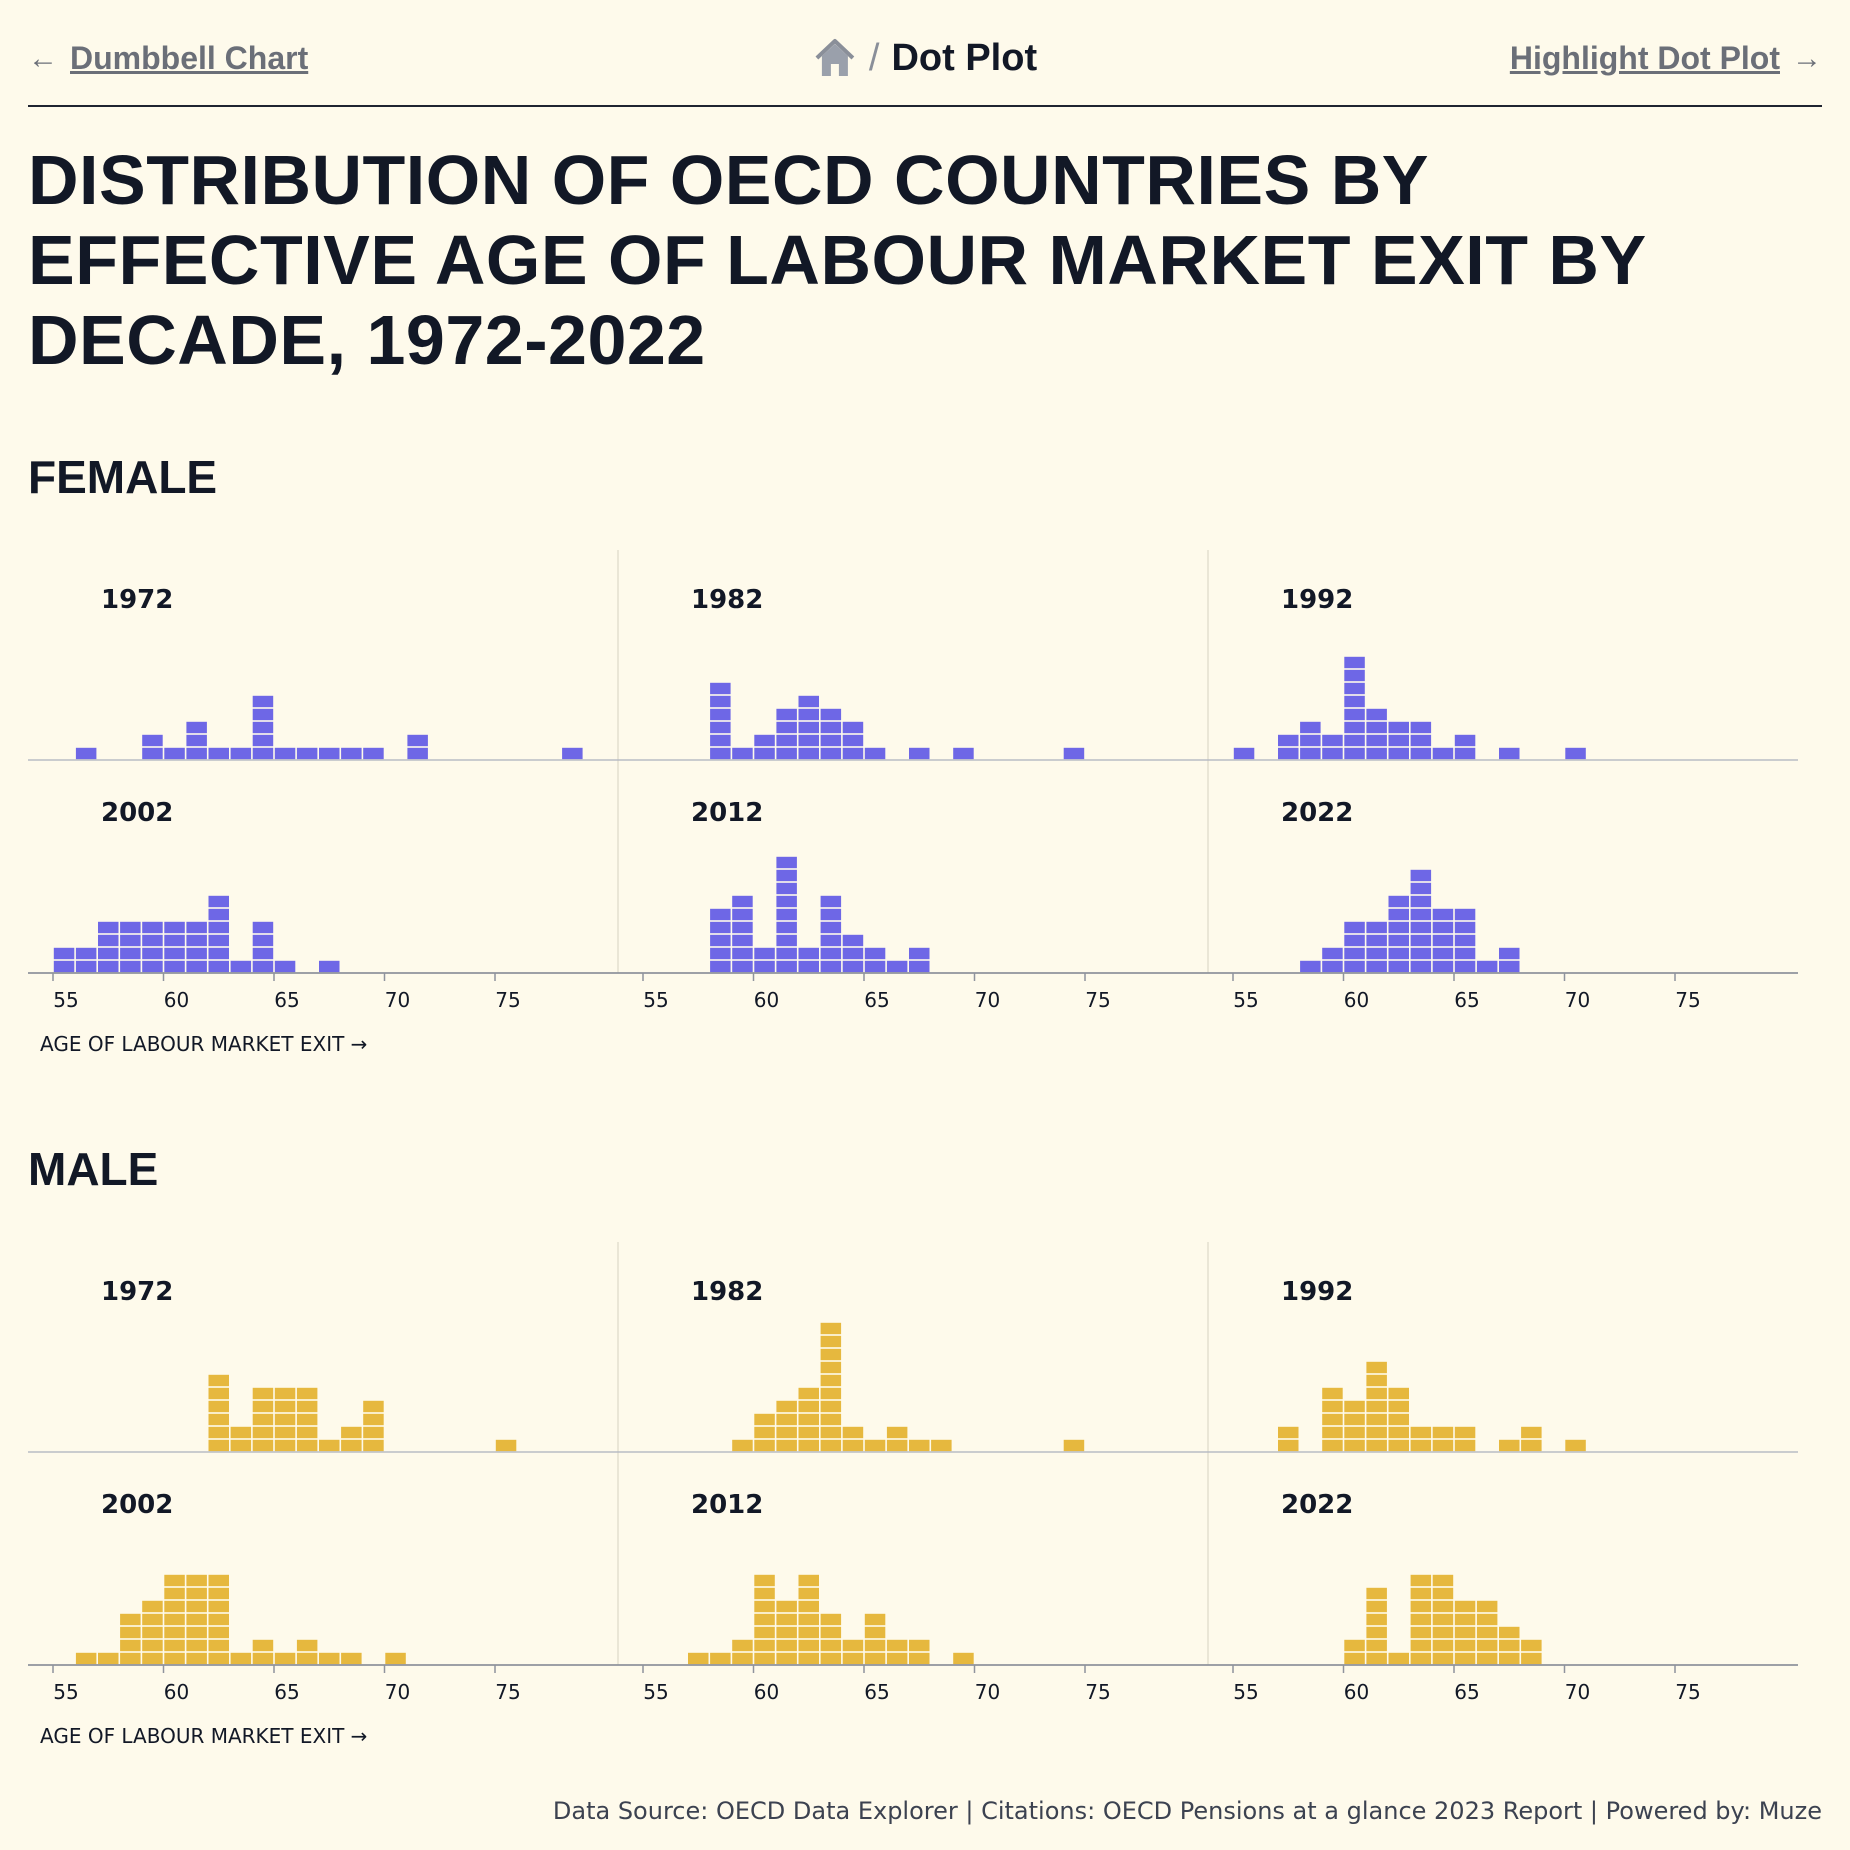 The width and height of the screenshot is (1850, 1850). I want to click on home-icon, so click(835, 58).